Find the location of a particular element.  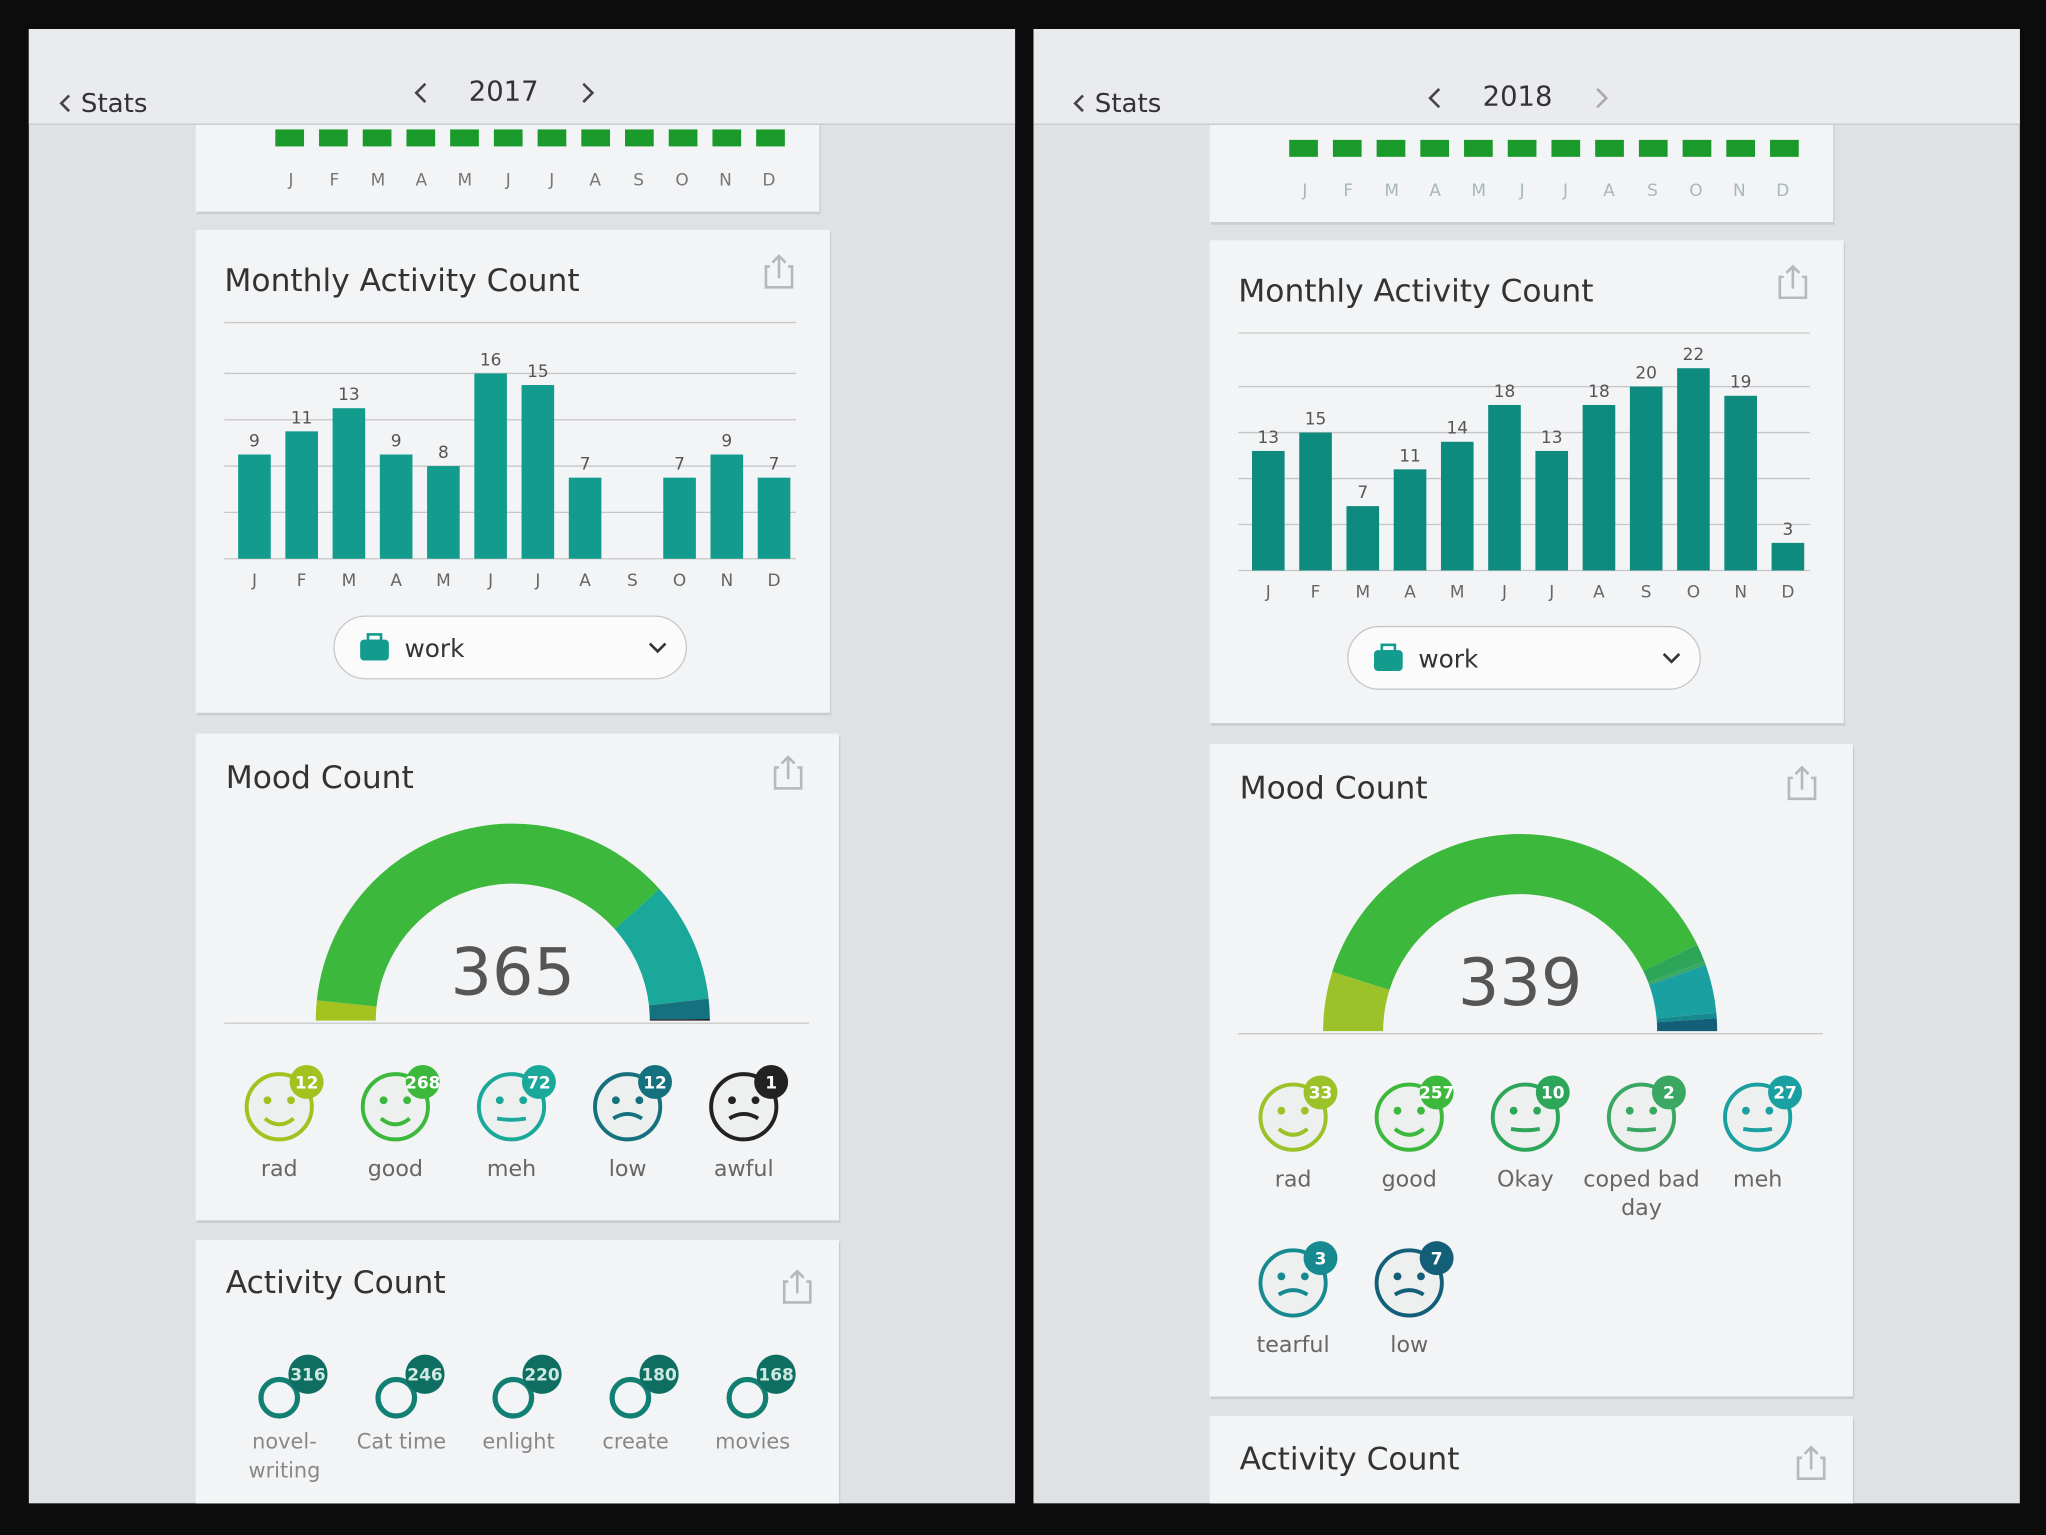

mood-count: 12 is located at coordinates (655, 1082).